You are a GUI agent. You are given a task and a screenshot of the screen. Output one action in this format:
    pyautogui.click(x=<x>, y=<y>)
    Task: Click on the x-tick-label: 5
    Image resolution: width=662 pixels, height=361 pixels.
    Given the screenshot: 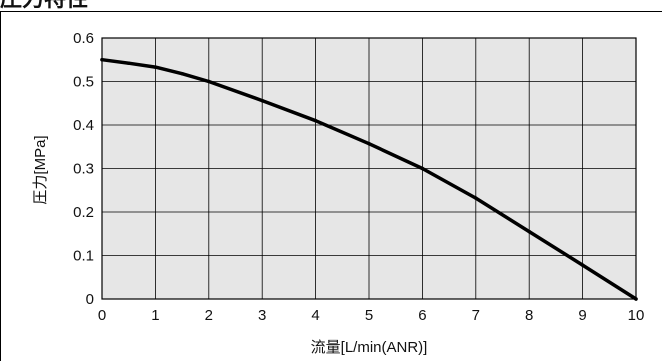 What is the action you would take?
    pyautogui.click(x=369, y=315)
    